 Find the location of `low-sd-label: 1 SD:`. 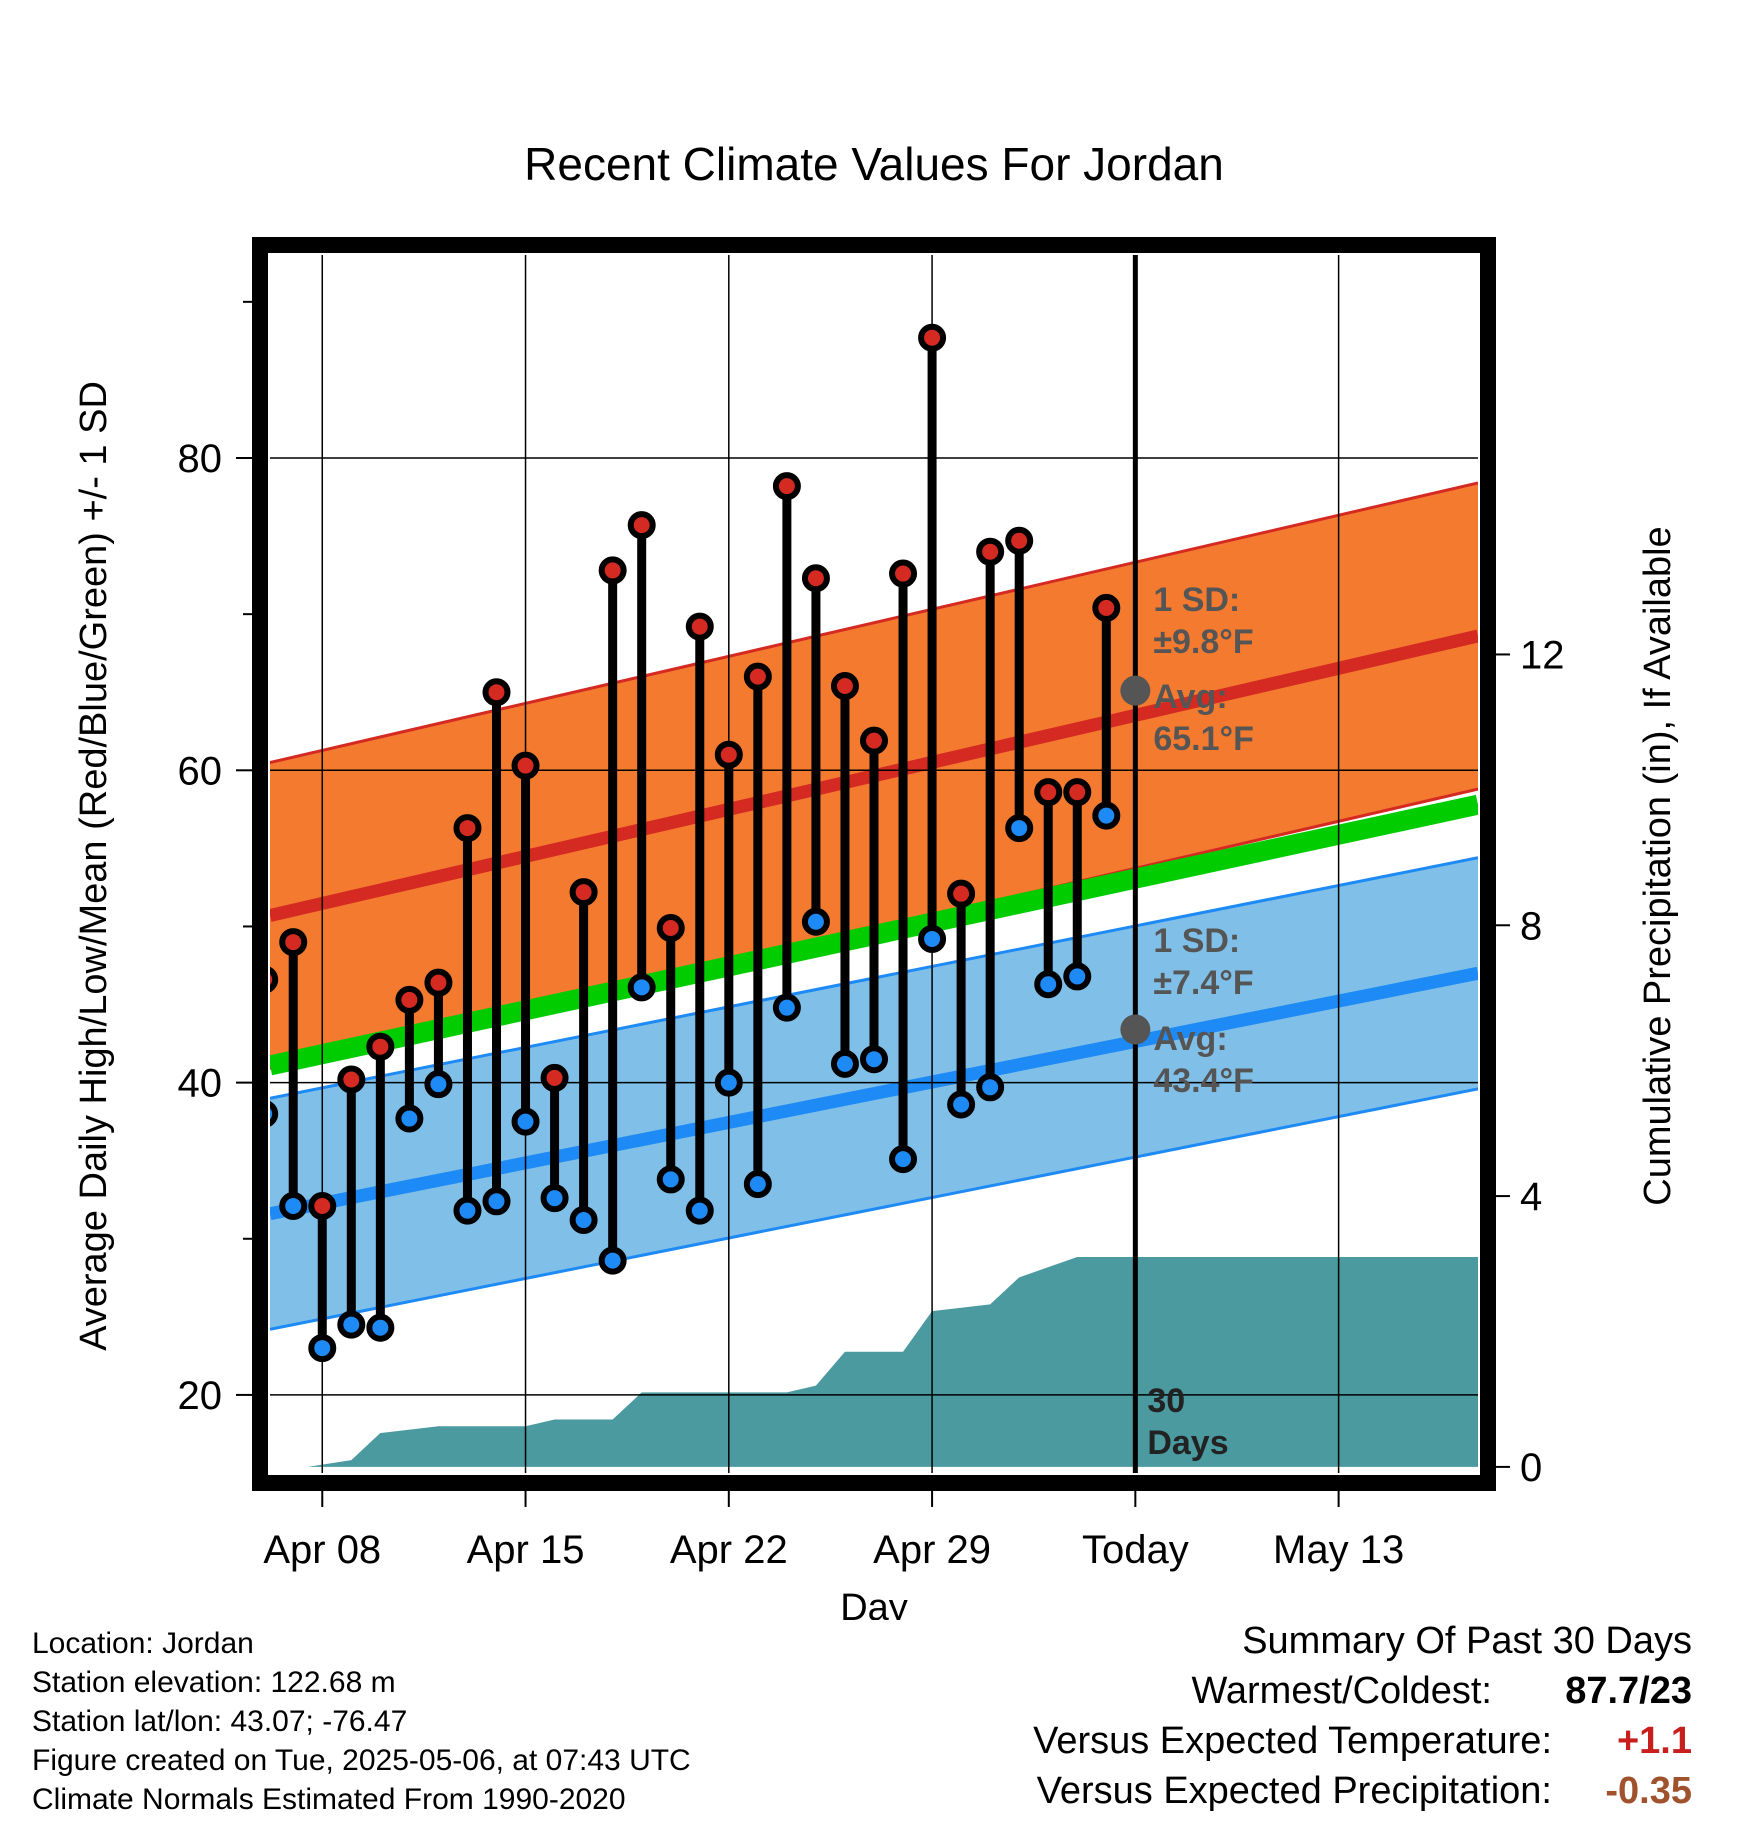

low-sd-label: 1 SD: is located at coordinates (1196, 941).